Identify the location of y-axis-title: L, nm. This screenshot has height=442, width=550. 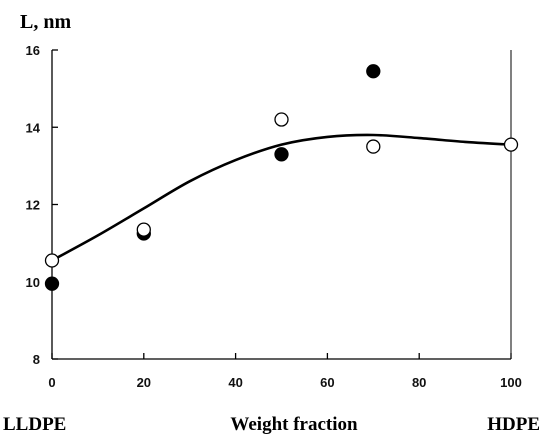
(45, 22).